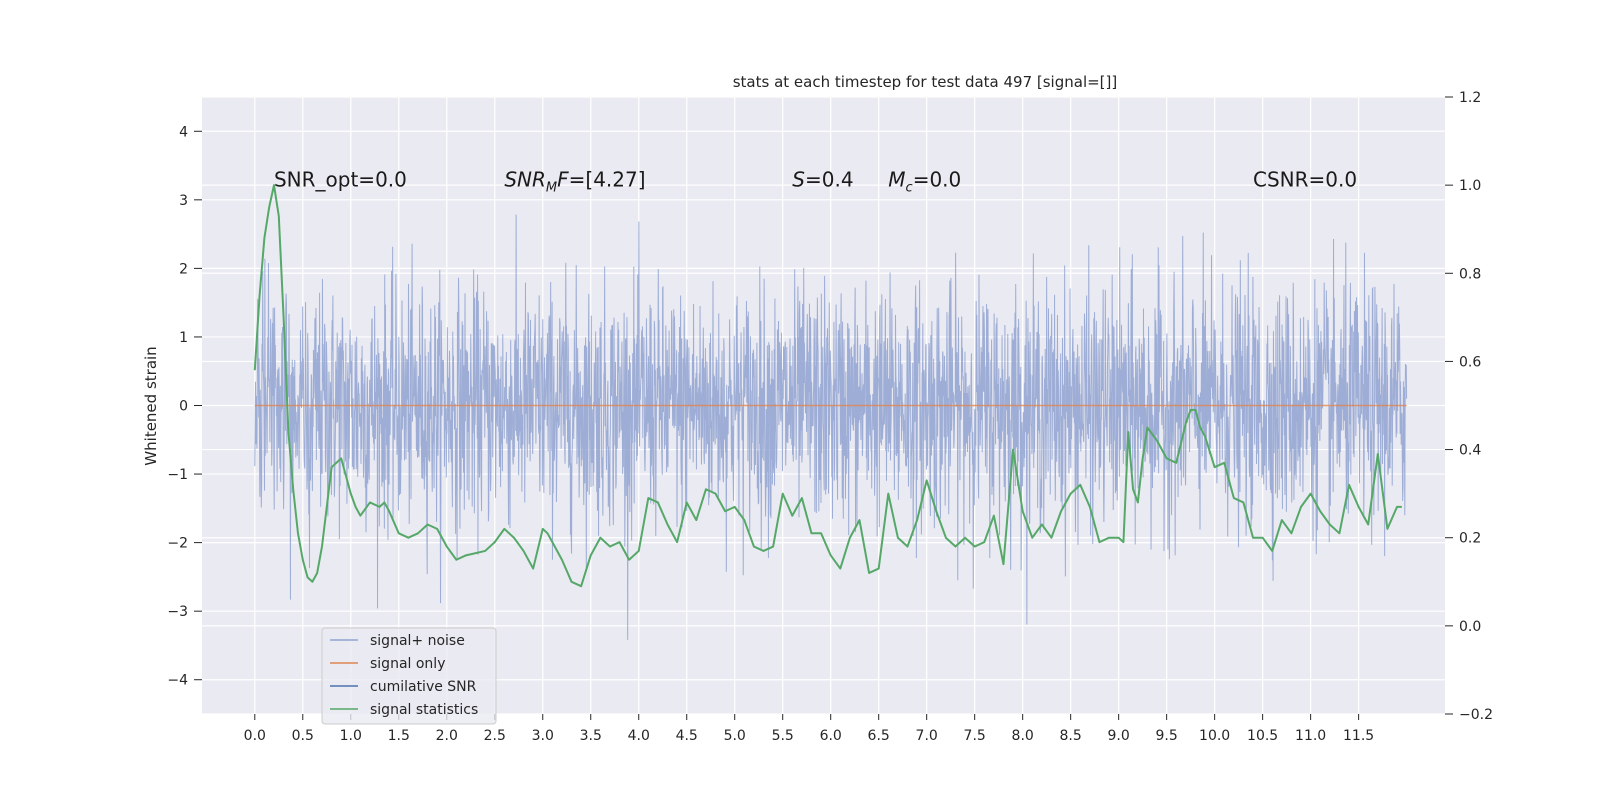  What do you see at coordinates (1071, 736) in the screenshot?
I see `x-tick-label: 8.5` at bounding box center [1071, 736].